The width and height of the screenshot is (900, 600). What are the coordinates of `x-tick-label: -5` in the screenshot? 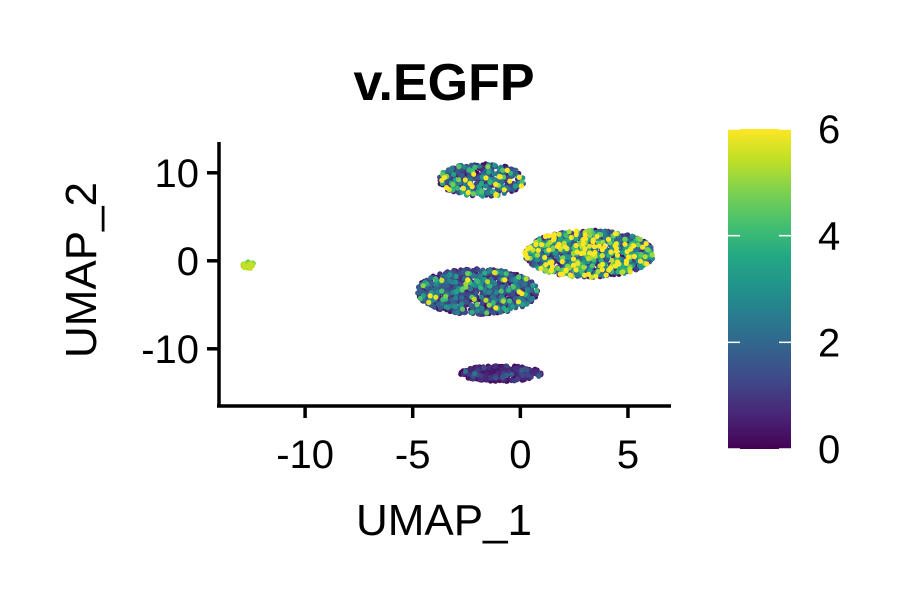 It's located at (413, 455).